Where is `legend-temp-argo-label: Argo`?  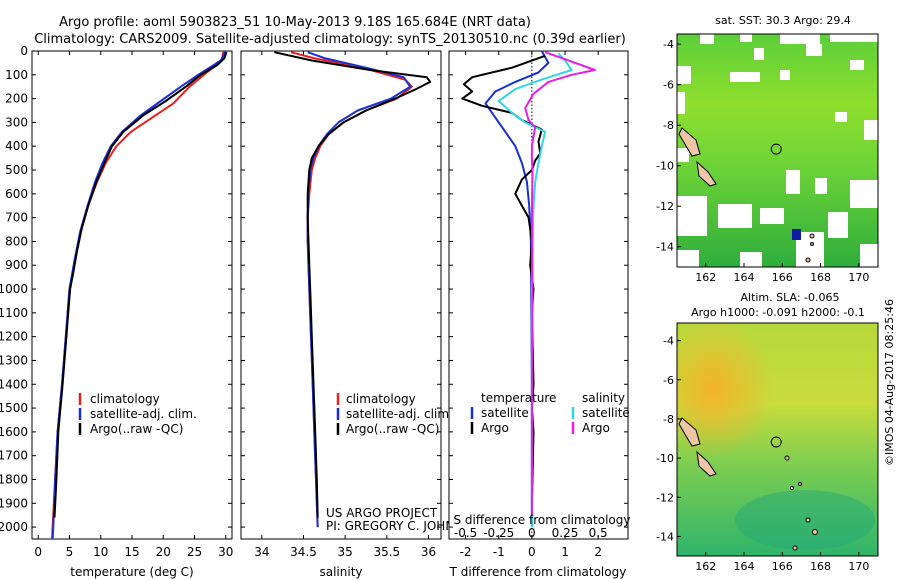
legend-temp-argo-label: Argo is located at coordinates (495, 428).